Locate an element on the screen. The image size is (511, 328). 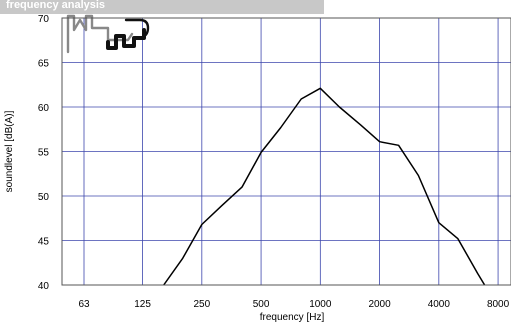
y-tick-label: 55 is located at coordinates (44, 153).